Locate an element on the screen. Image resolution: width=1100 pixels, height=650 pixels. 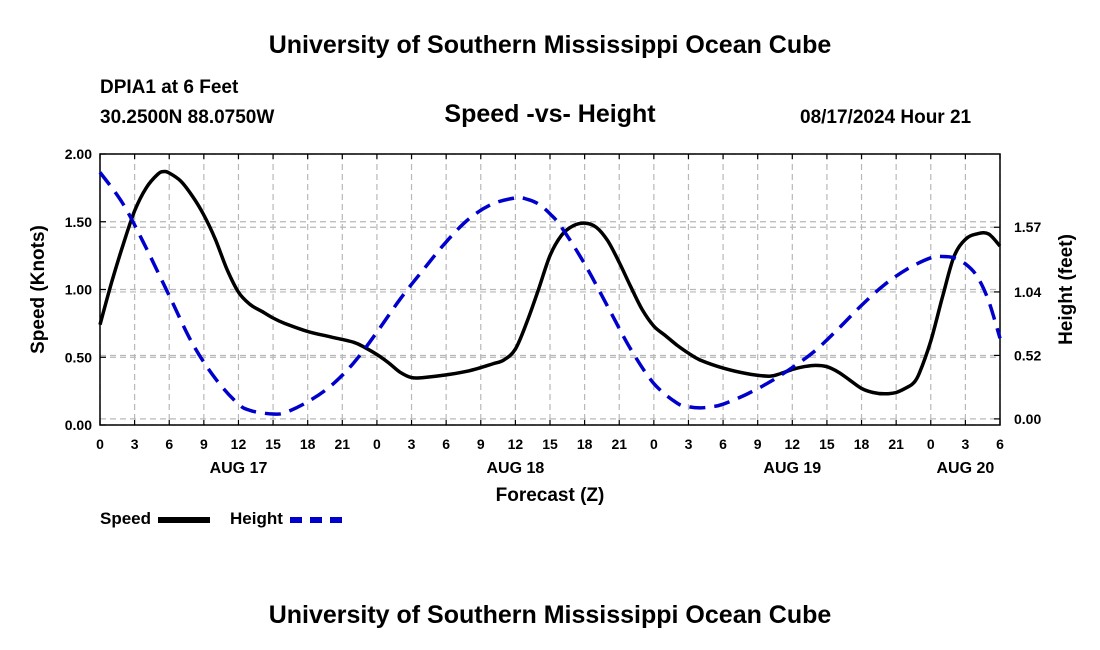
x-axis-title: Forecast (Z) is located at coordinates (550, 495).